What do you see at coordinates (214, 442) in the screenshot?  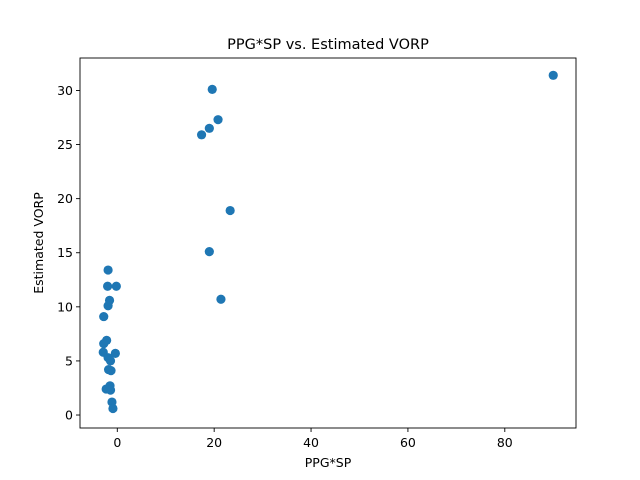 I see `x-tick-label-1: 20` at bounding box center [214, 442].